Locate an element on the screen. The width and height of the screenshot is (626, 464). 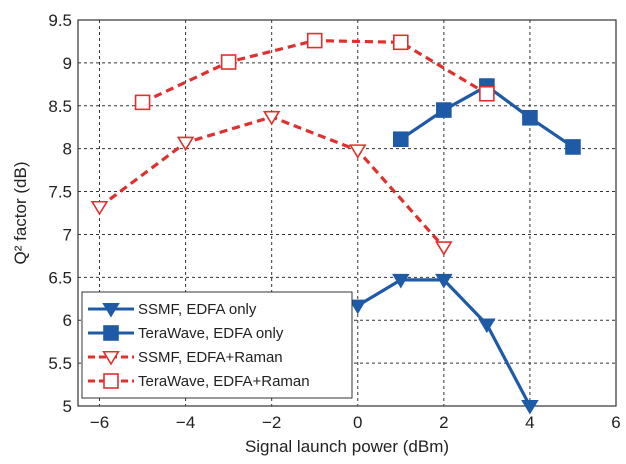
legend-label: TeraWave, EDFA only is located at coordinates (211, 333).